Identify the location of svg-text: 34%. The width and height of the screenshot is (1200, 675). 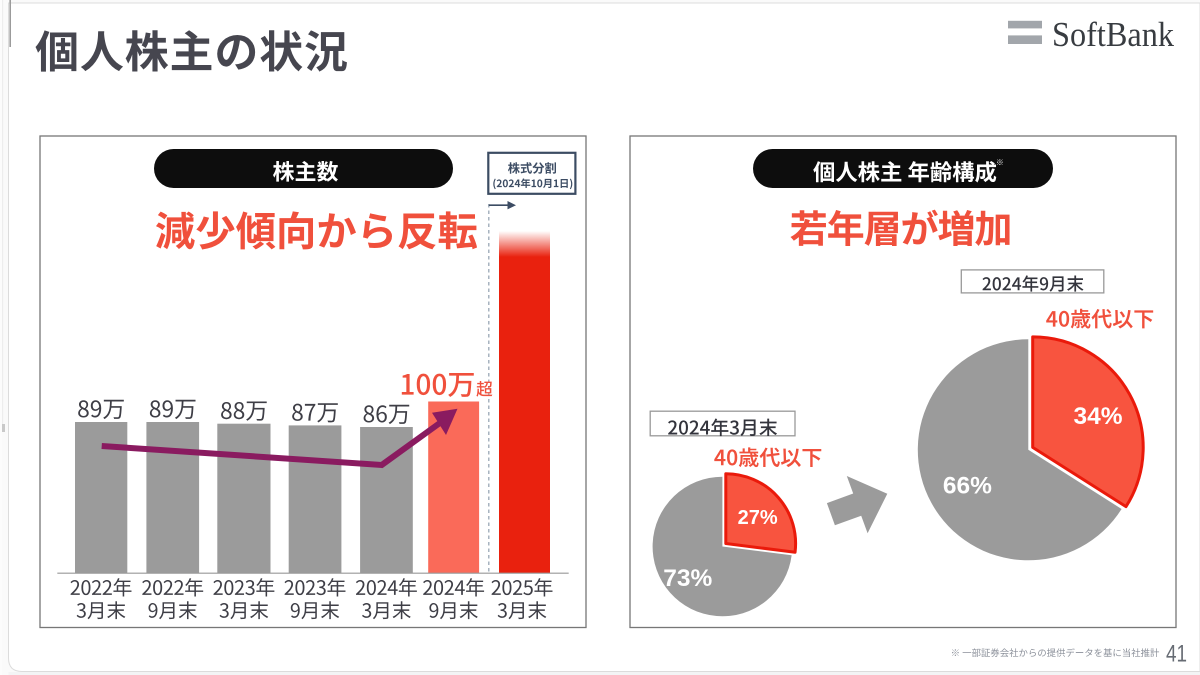
(1097, 416).